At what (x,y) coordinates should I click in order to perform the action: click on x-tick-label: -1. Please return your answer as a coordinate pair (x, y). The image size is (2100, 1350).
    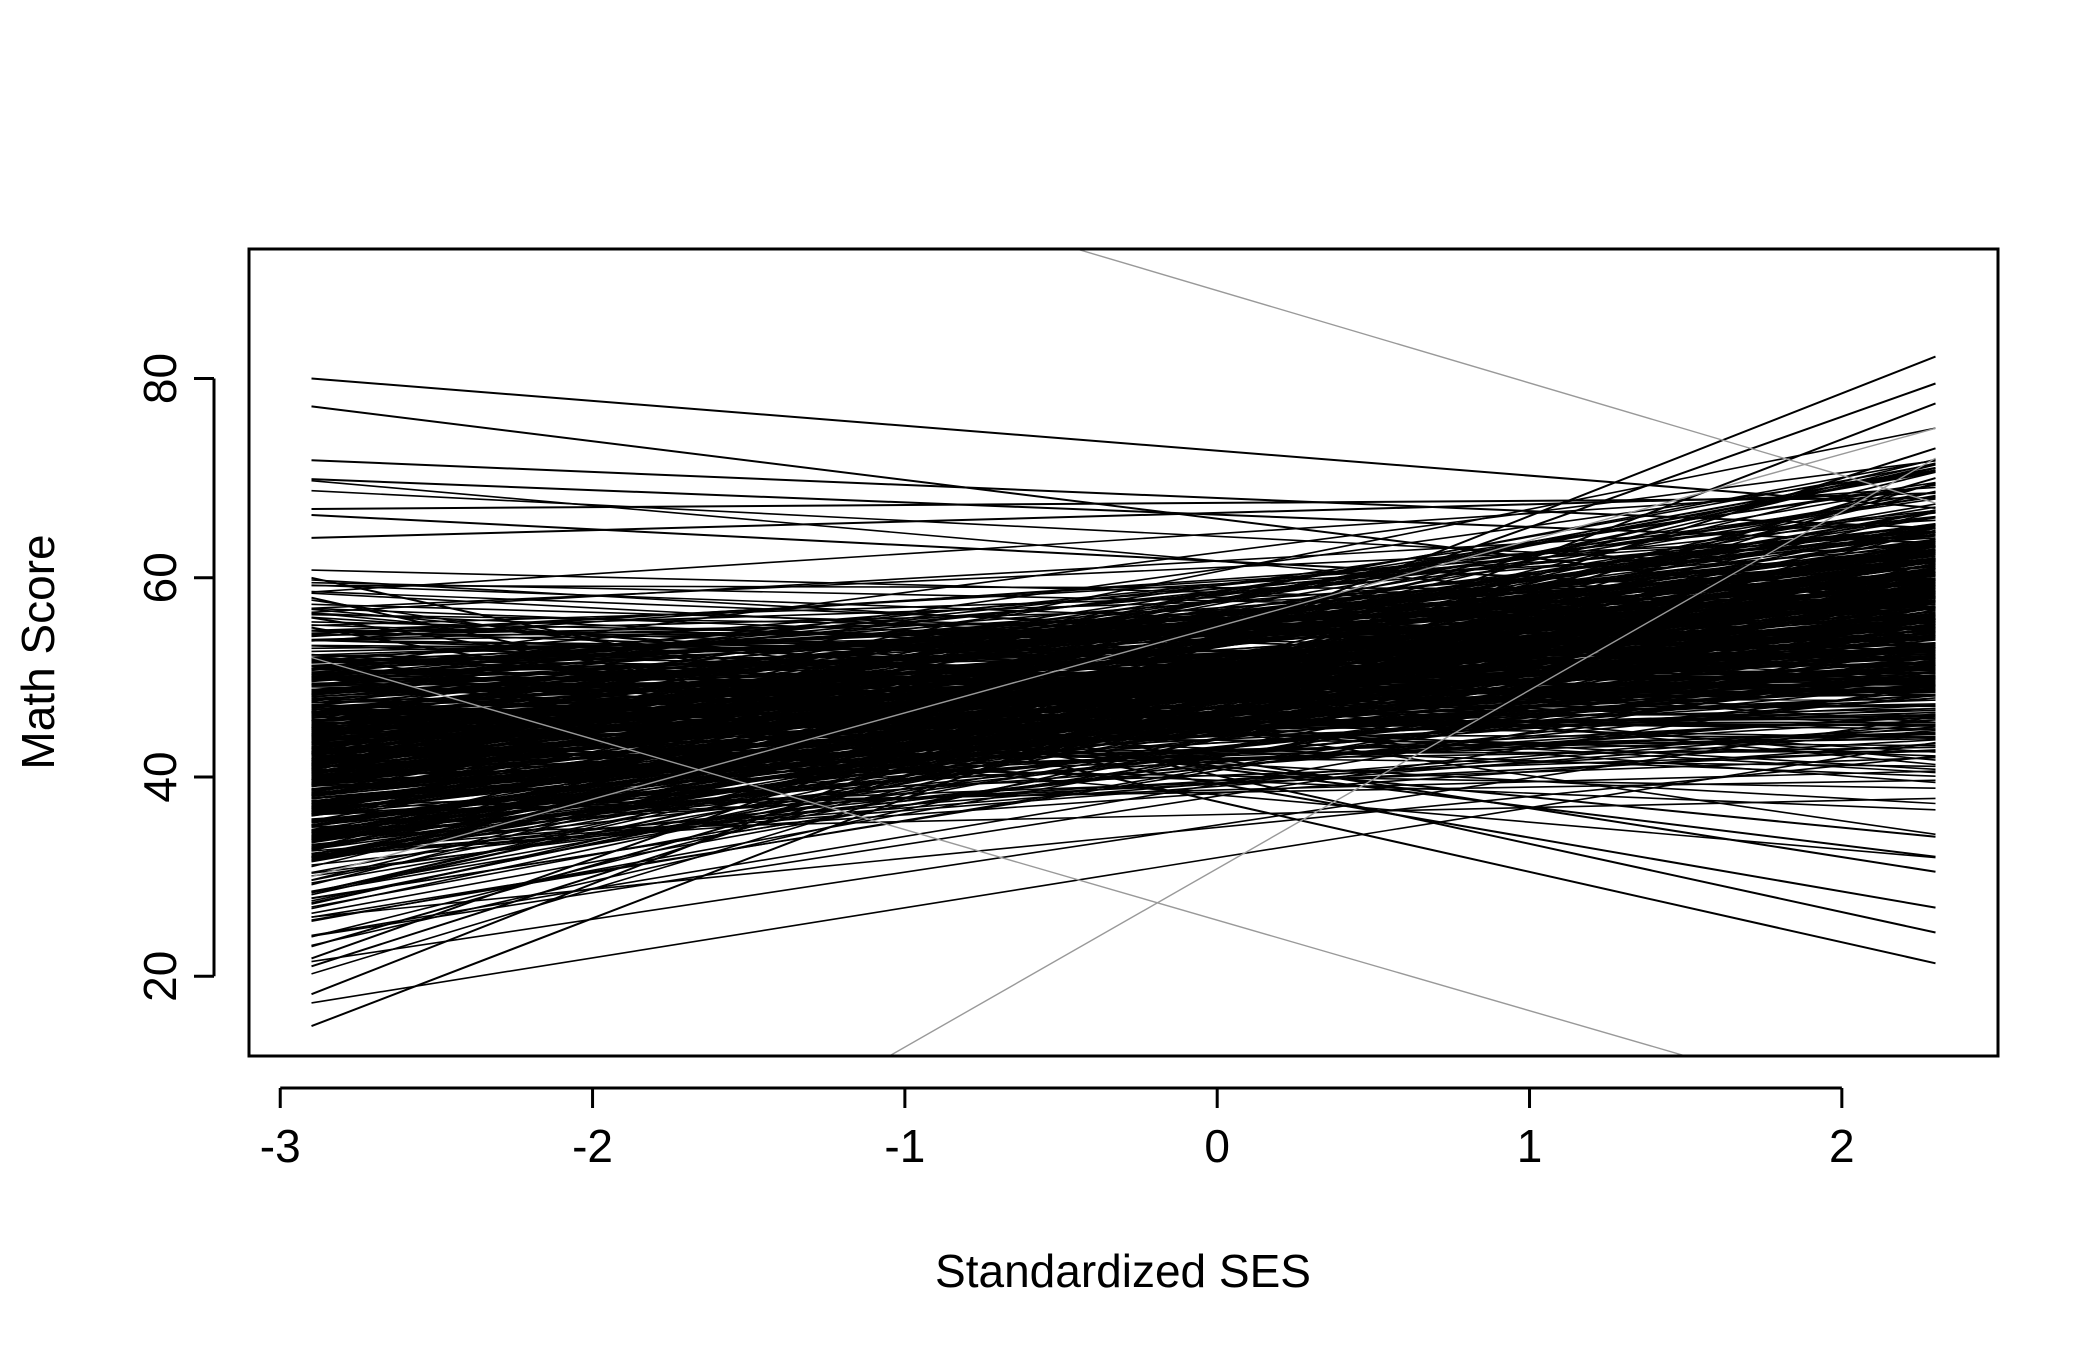
    Looking at the image, I should click on (904, 1146).